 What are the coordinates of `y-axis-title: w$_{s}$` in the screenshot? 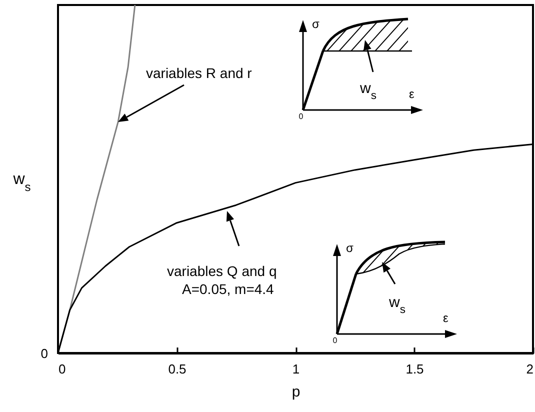 It's located at (21, 182).